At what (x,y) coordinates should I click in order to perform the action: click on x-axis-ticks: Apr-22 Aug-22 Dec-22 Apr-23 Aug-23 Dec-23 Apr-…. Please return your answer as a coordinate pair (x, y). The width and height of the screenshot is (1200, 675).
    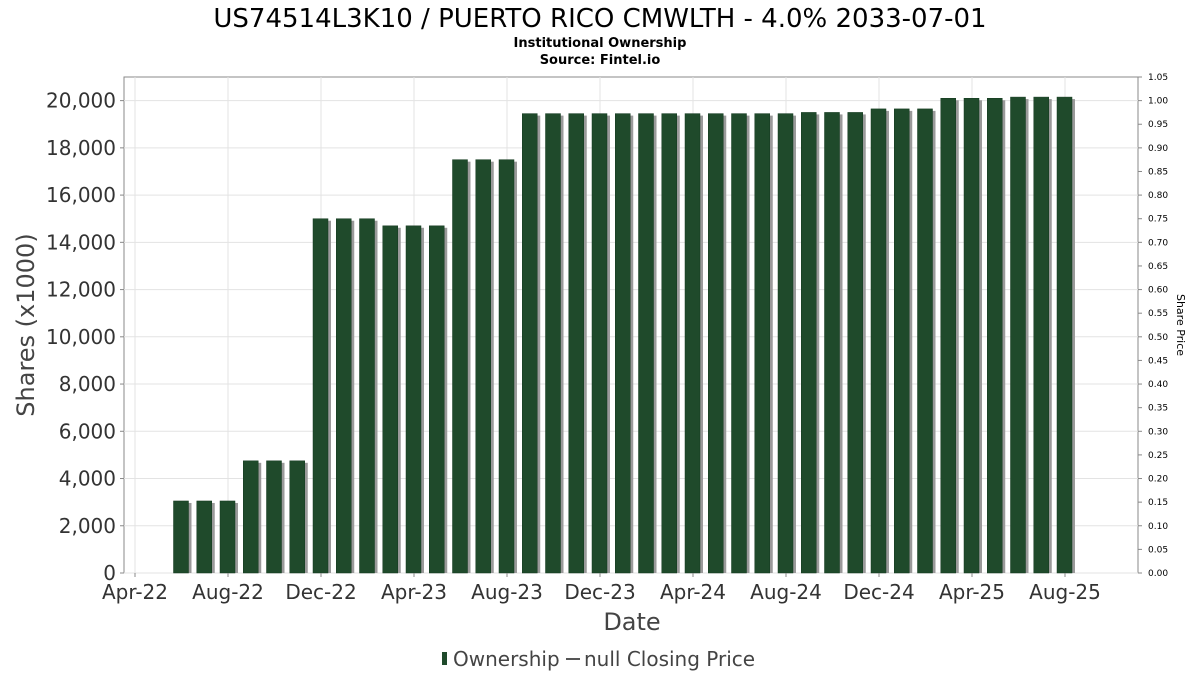
    Looking at the image, I should click on (601, 588).